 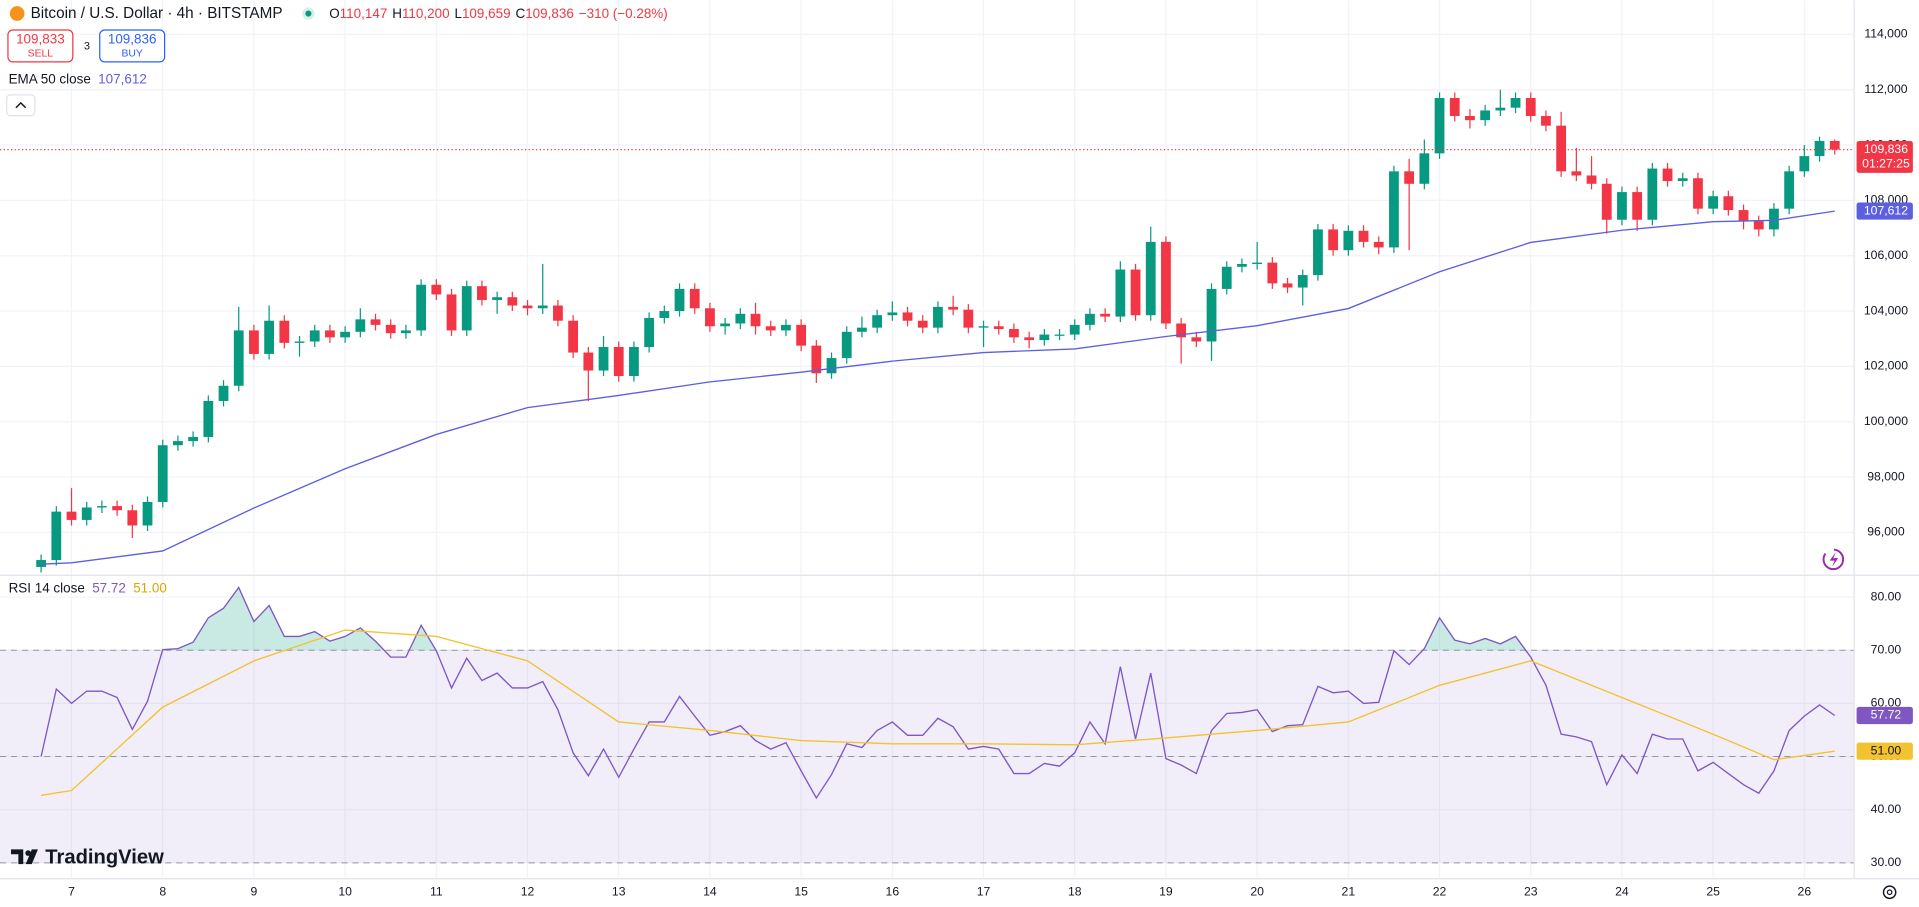 What do you see at coordinates (334, 13) in the screenshot?
I see `ohlc-key: O` at bounding box center [334, 13].